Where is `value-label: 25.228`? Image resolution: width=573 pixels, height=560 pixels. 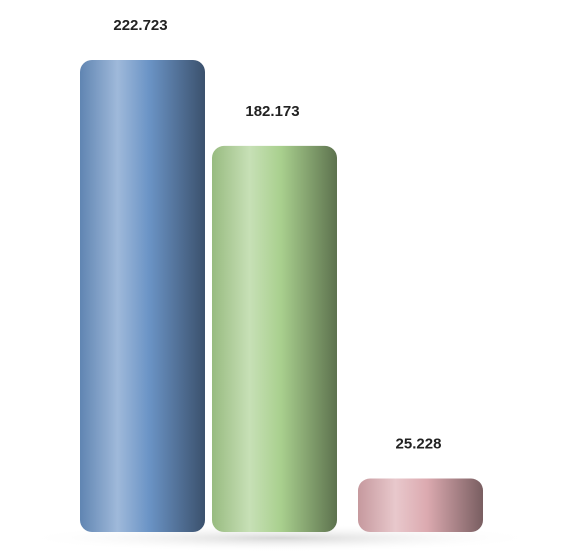
value-label: 25.228 is located at coordinates (419, 444).